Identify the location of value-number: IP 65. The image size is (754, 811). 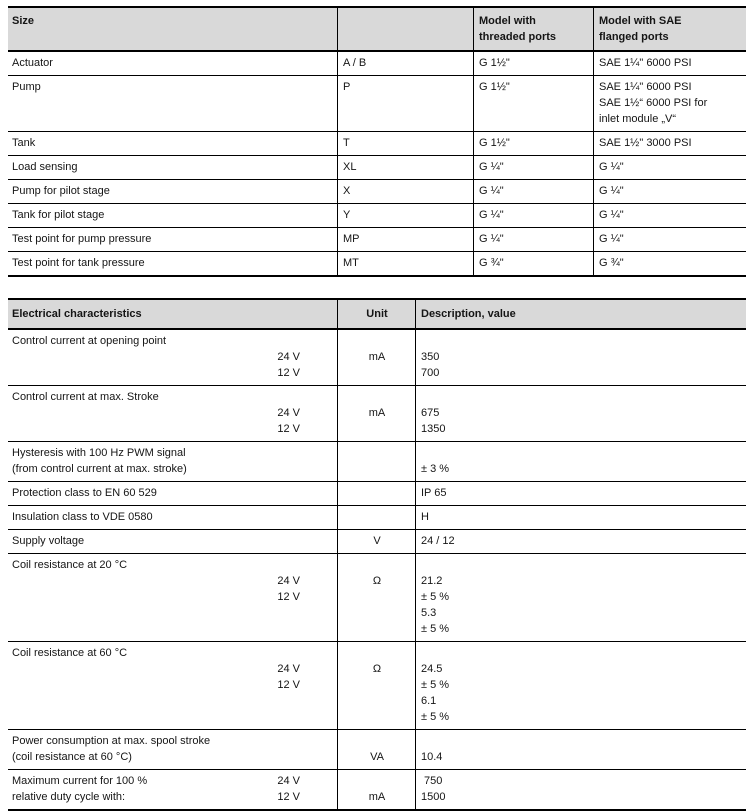
(434, 493).